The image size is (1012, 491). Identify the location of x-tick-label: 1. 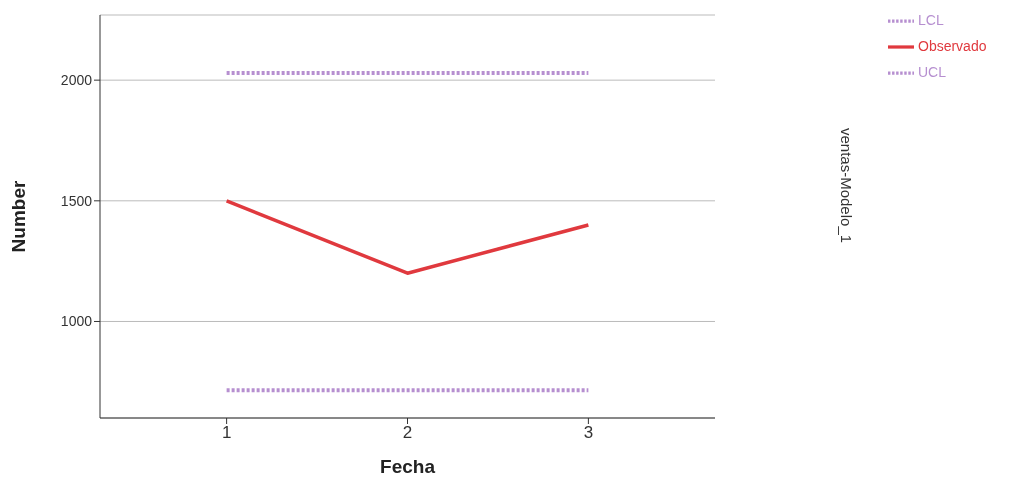
(226, 433).